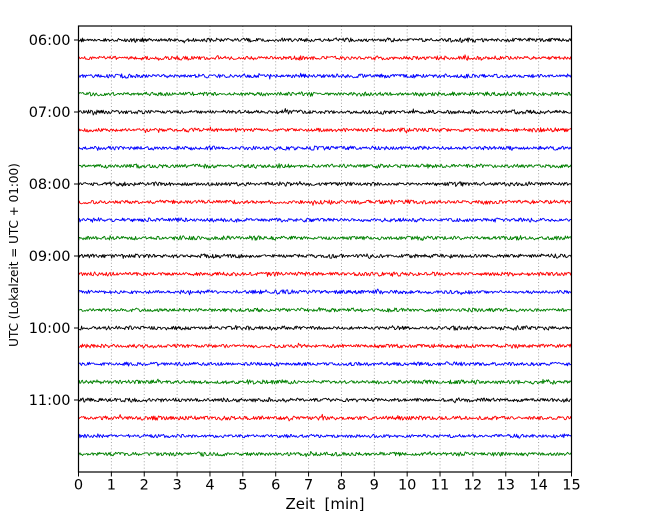 The height and width of the screenshot is (520, 650). Describe the element at coordinates (506, 486) in the screenshot. I see `x-tick-label: 13` at that location.